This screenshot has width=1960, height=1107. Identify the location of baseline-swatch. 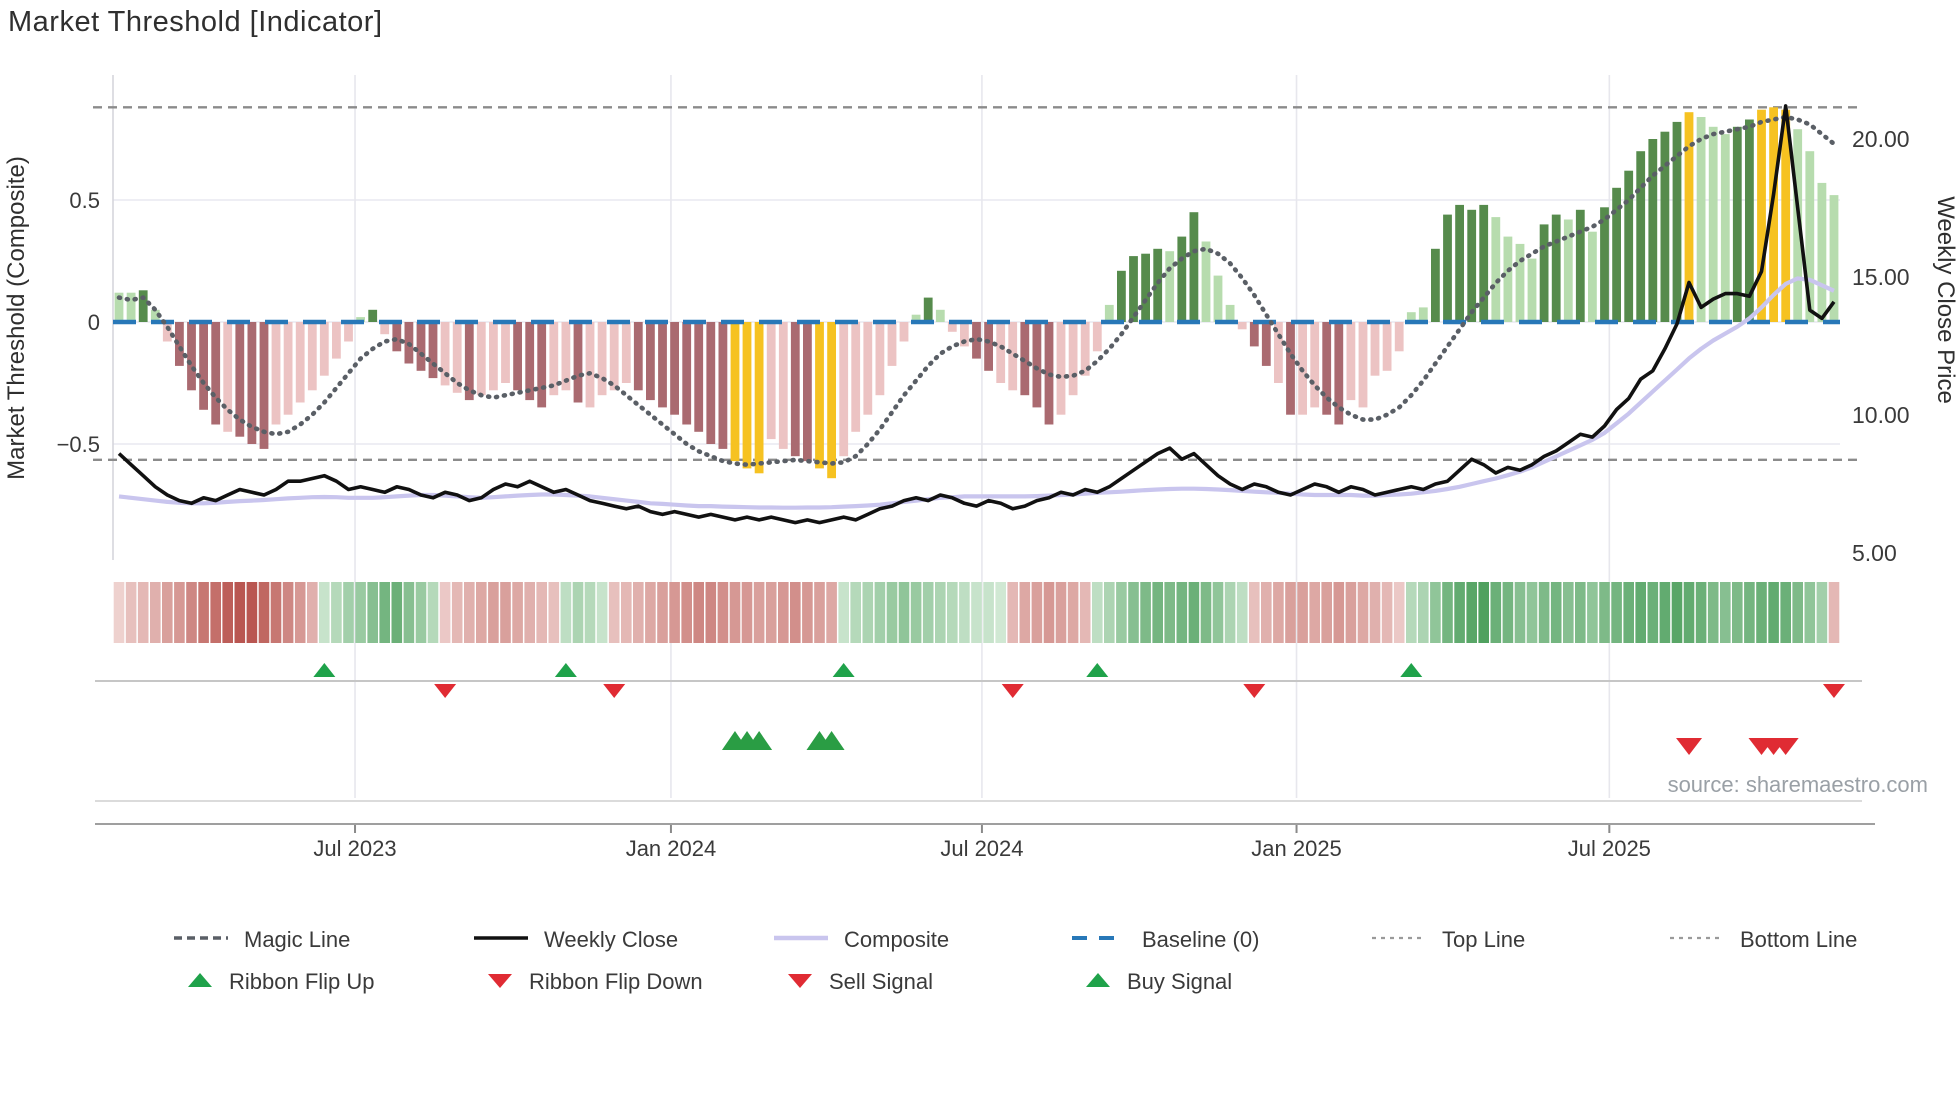
(1099, 940).